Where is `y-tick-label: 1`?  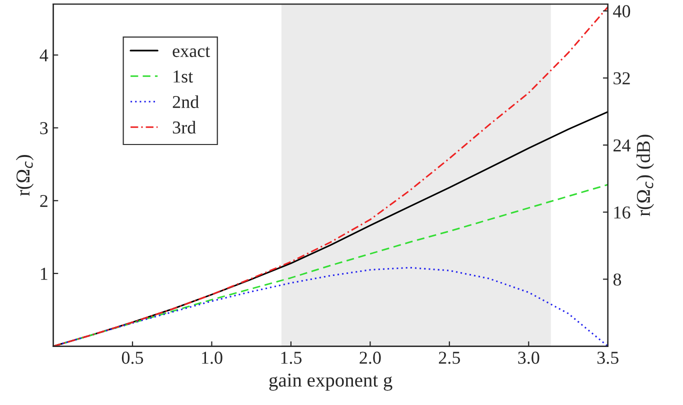
y-tick-label: 1 is located at coordinates (44, 274).